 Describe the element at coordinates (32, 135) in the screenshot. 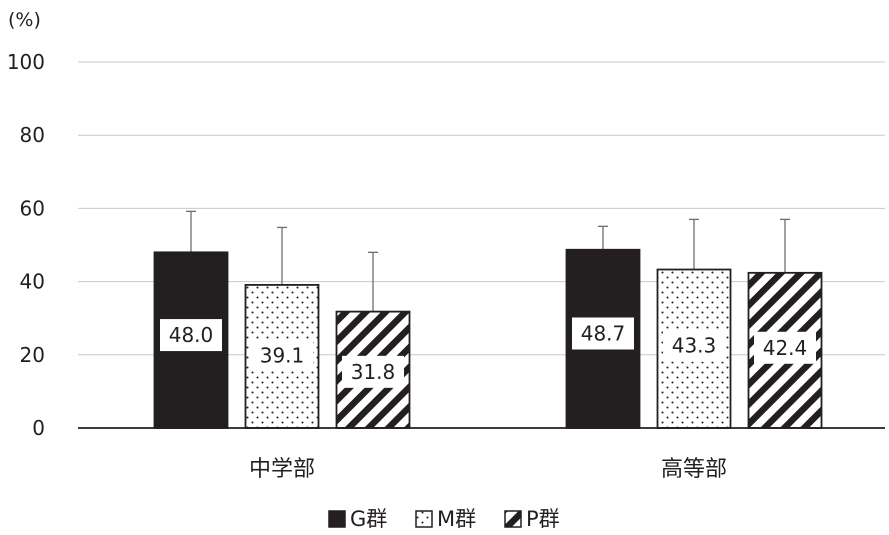

I see `y-tick-label: 80` at that location.